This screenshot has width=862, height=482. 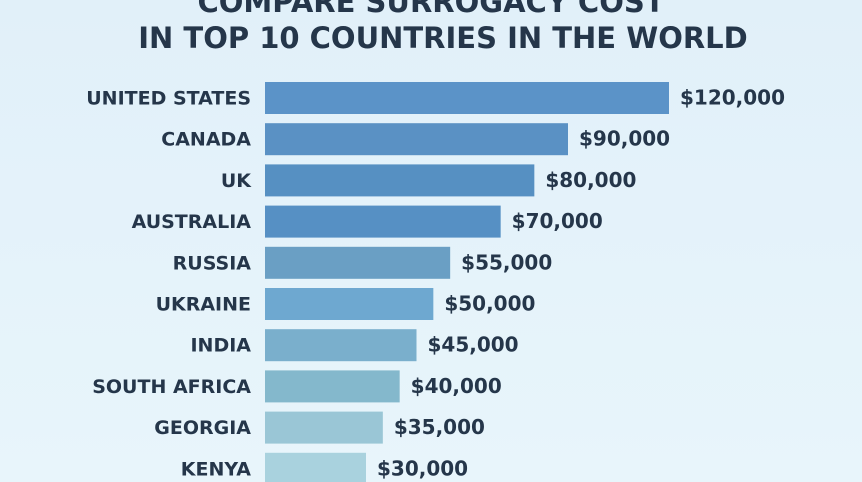 What do you see at coordinates (220, 346) in the screenshot?
I see `category-label: INDIA` at bounding box center [220, 346].